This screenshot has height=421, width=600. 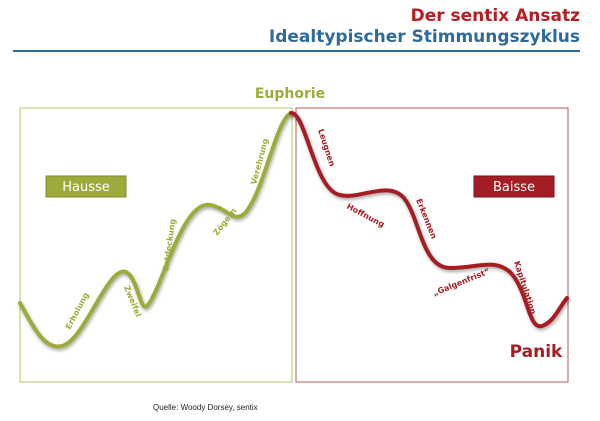 I want to click on hausse-badge, so click(x=86, y=186).